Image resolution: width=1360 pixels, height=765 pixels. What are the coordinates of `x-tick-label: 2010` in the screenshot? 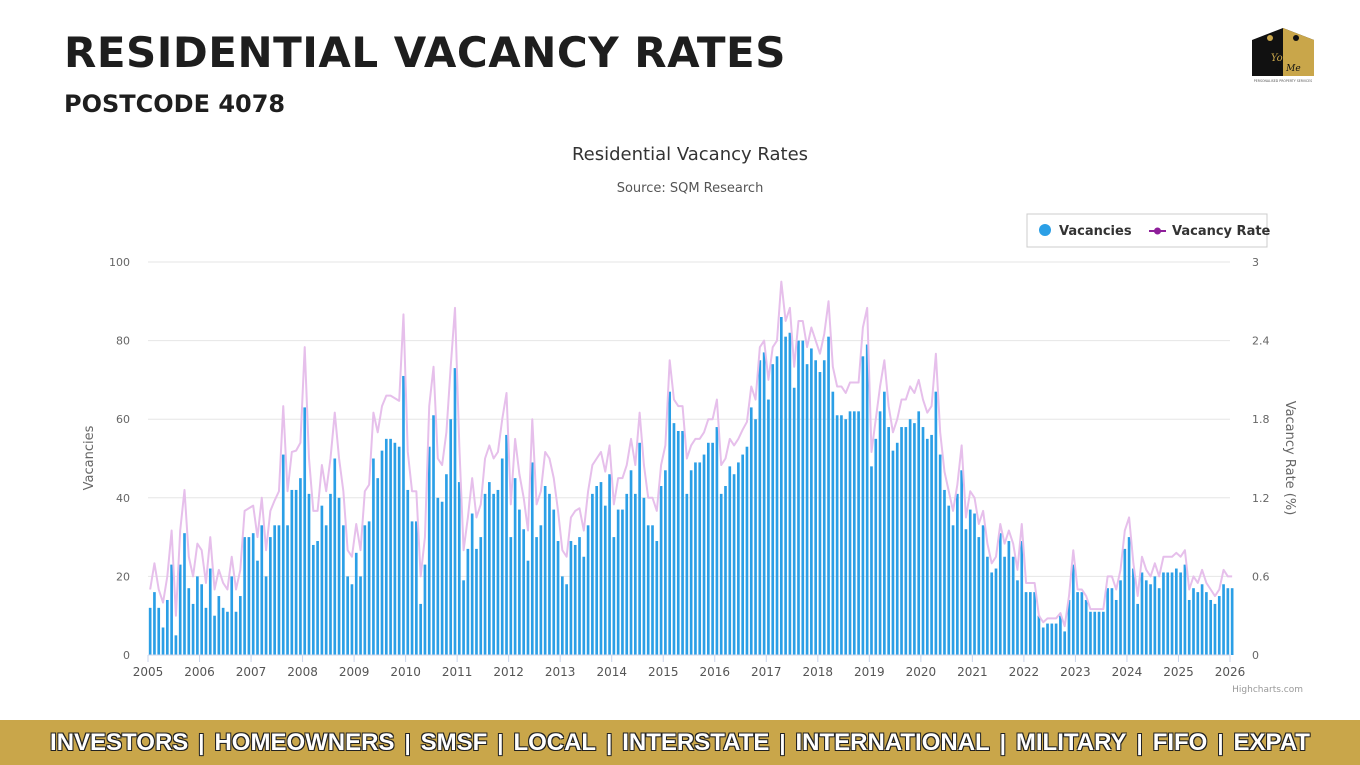 It's located at (405, 672).